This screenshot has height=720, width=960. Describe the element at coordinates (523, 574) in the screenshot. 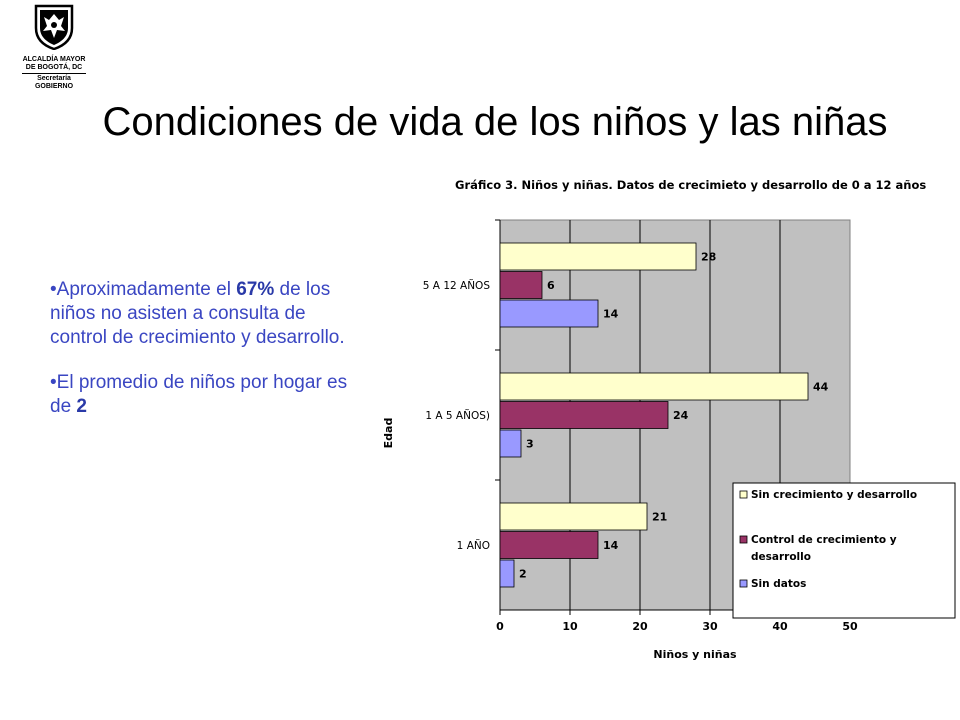

I see `data-label: 2` at that location.